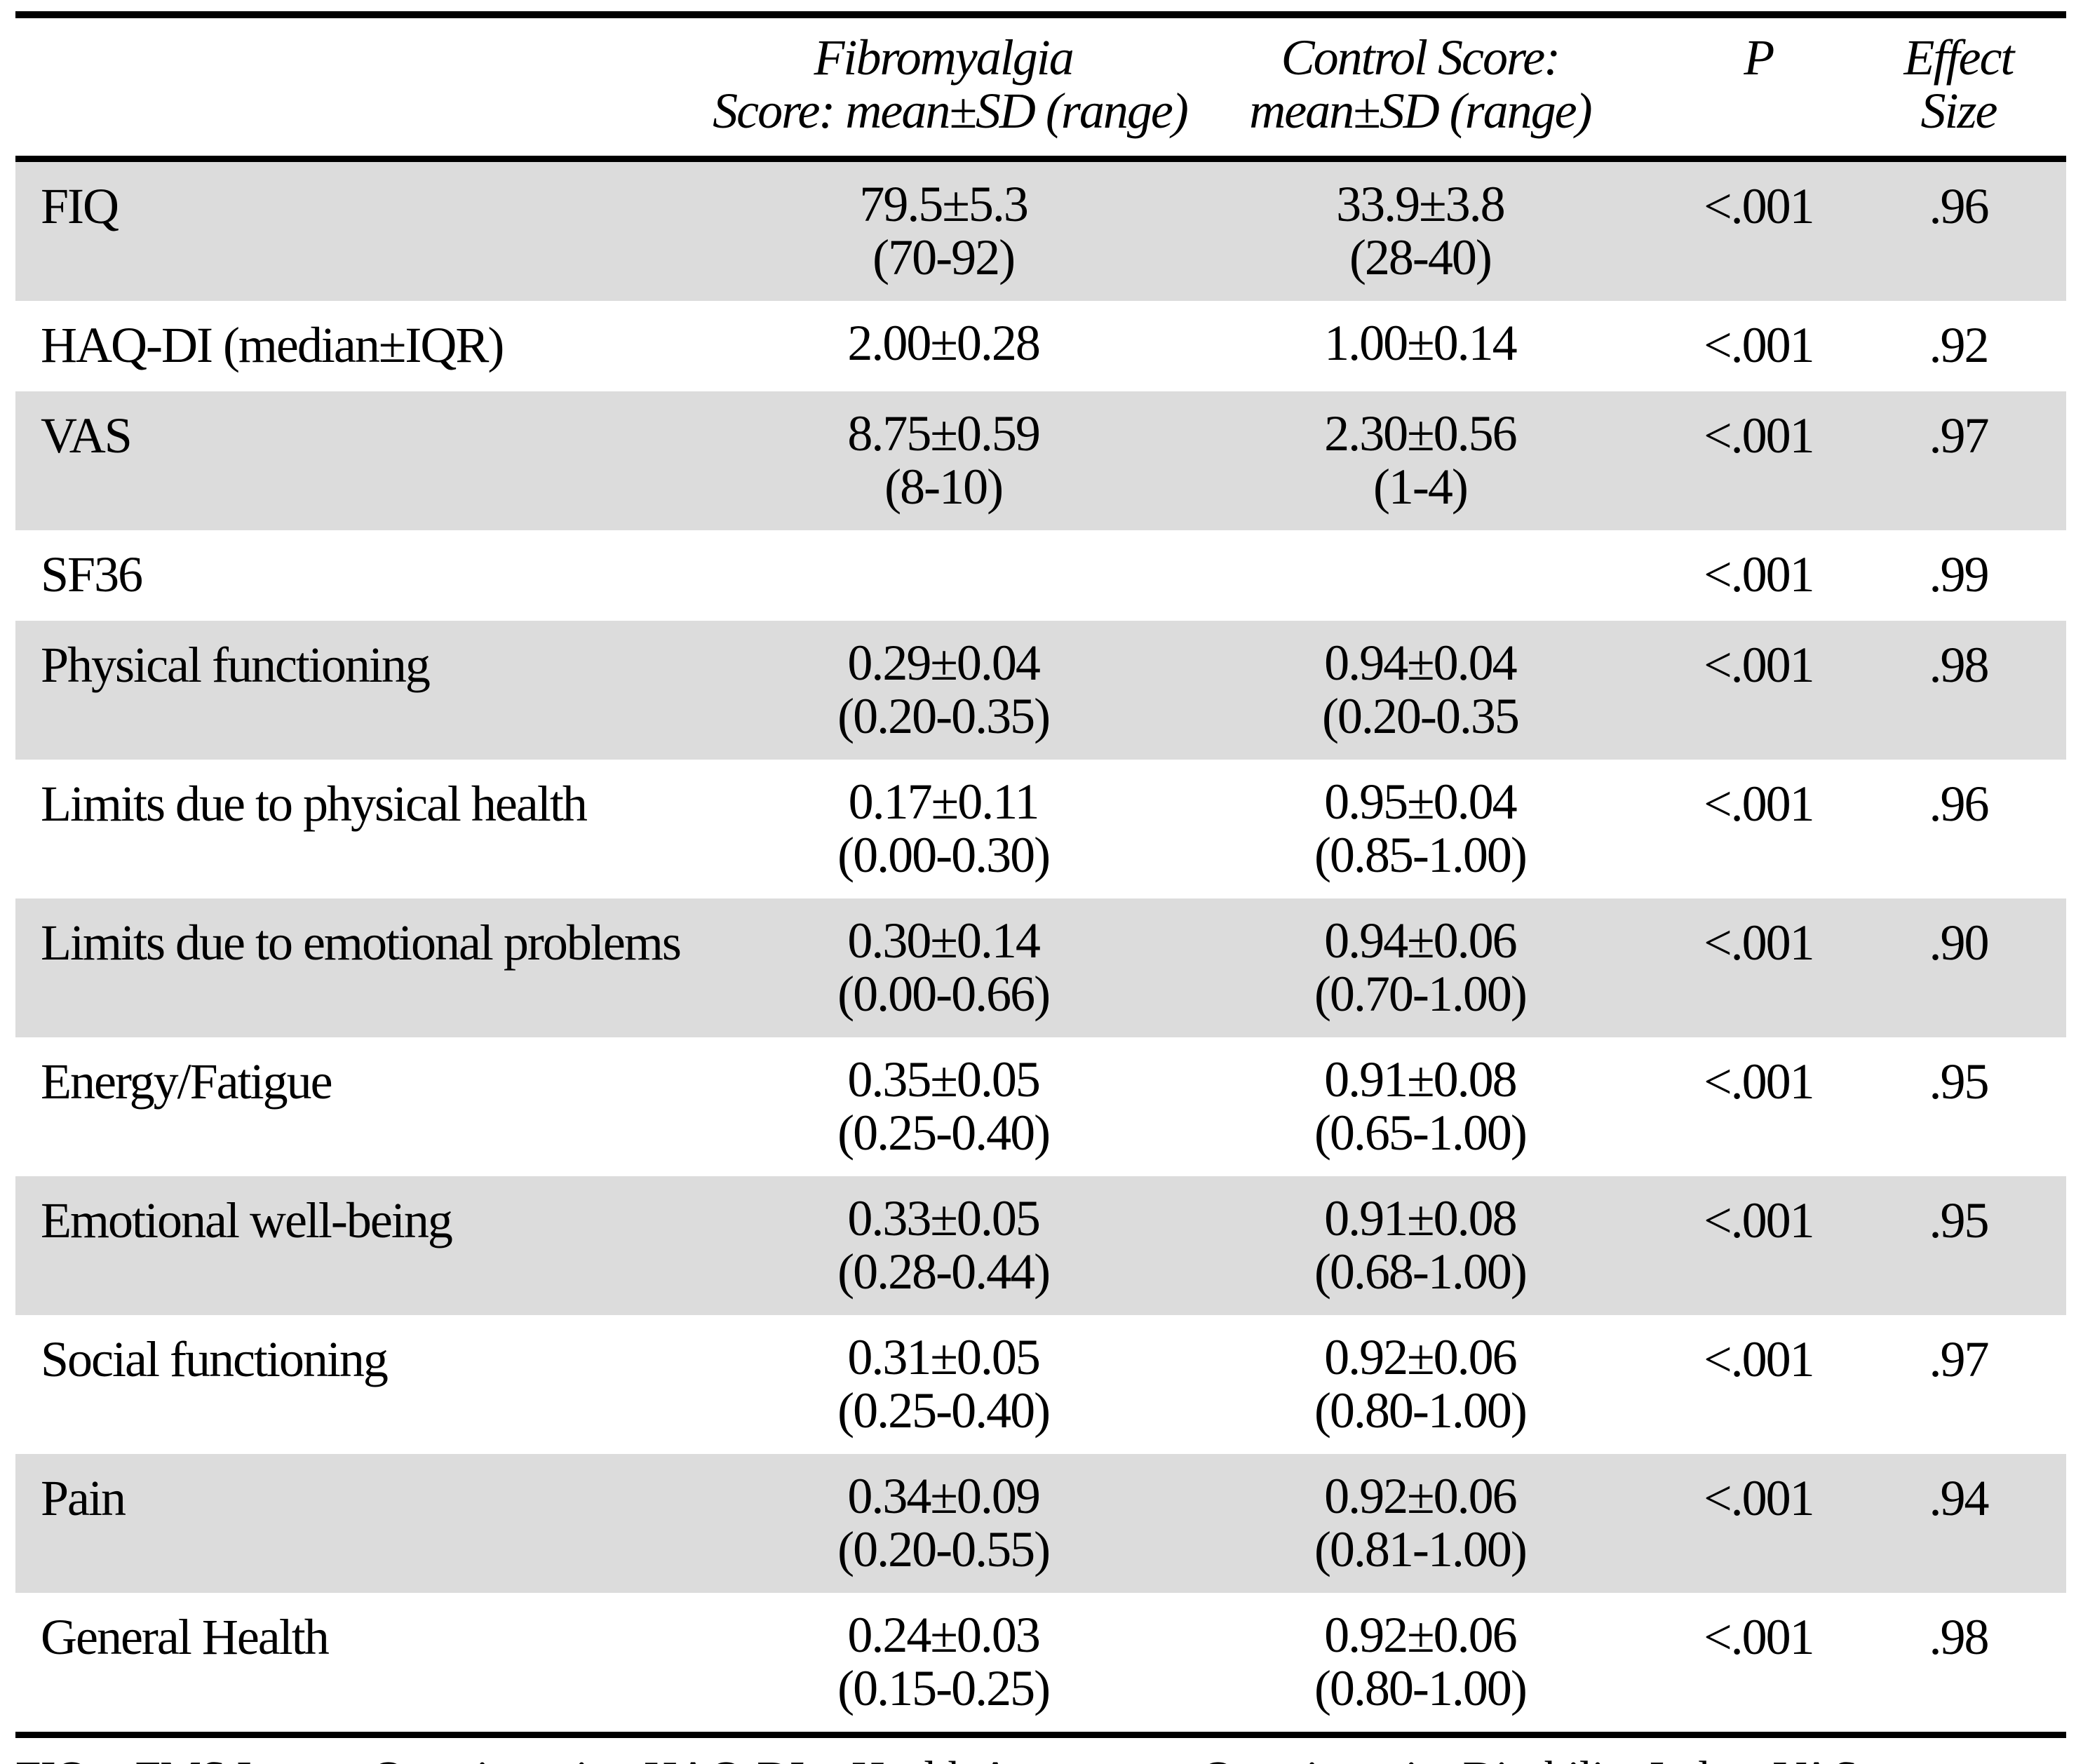  What do you see at coordinates (1959, 943) in the screenshot?
I see `effect-size-cell: .90` at bounding box center [1959, 943].